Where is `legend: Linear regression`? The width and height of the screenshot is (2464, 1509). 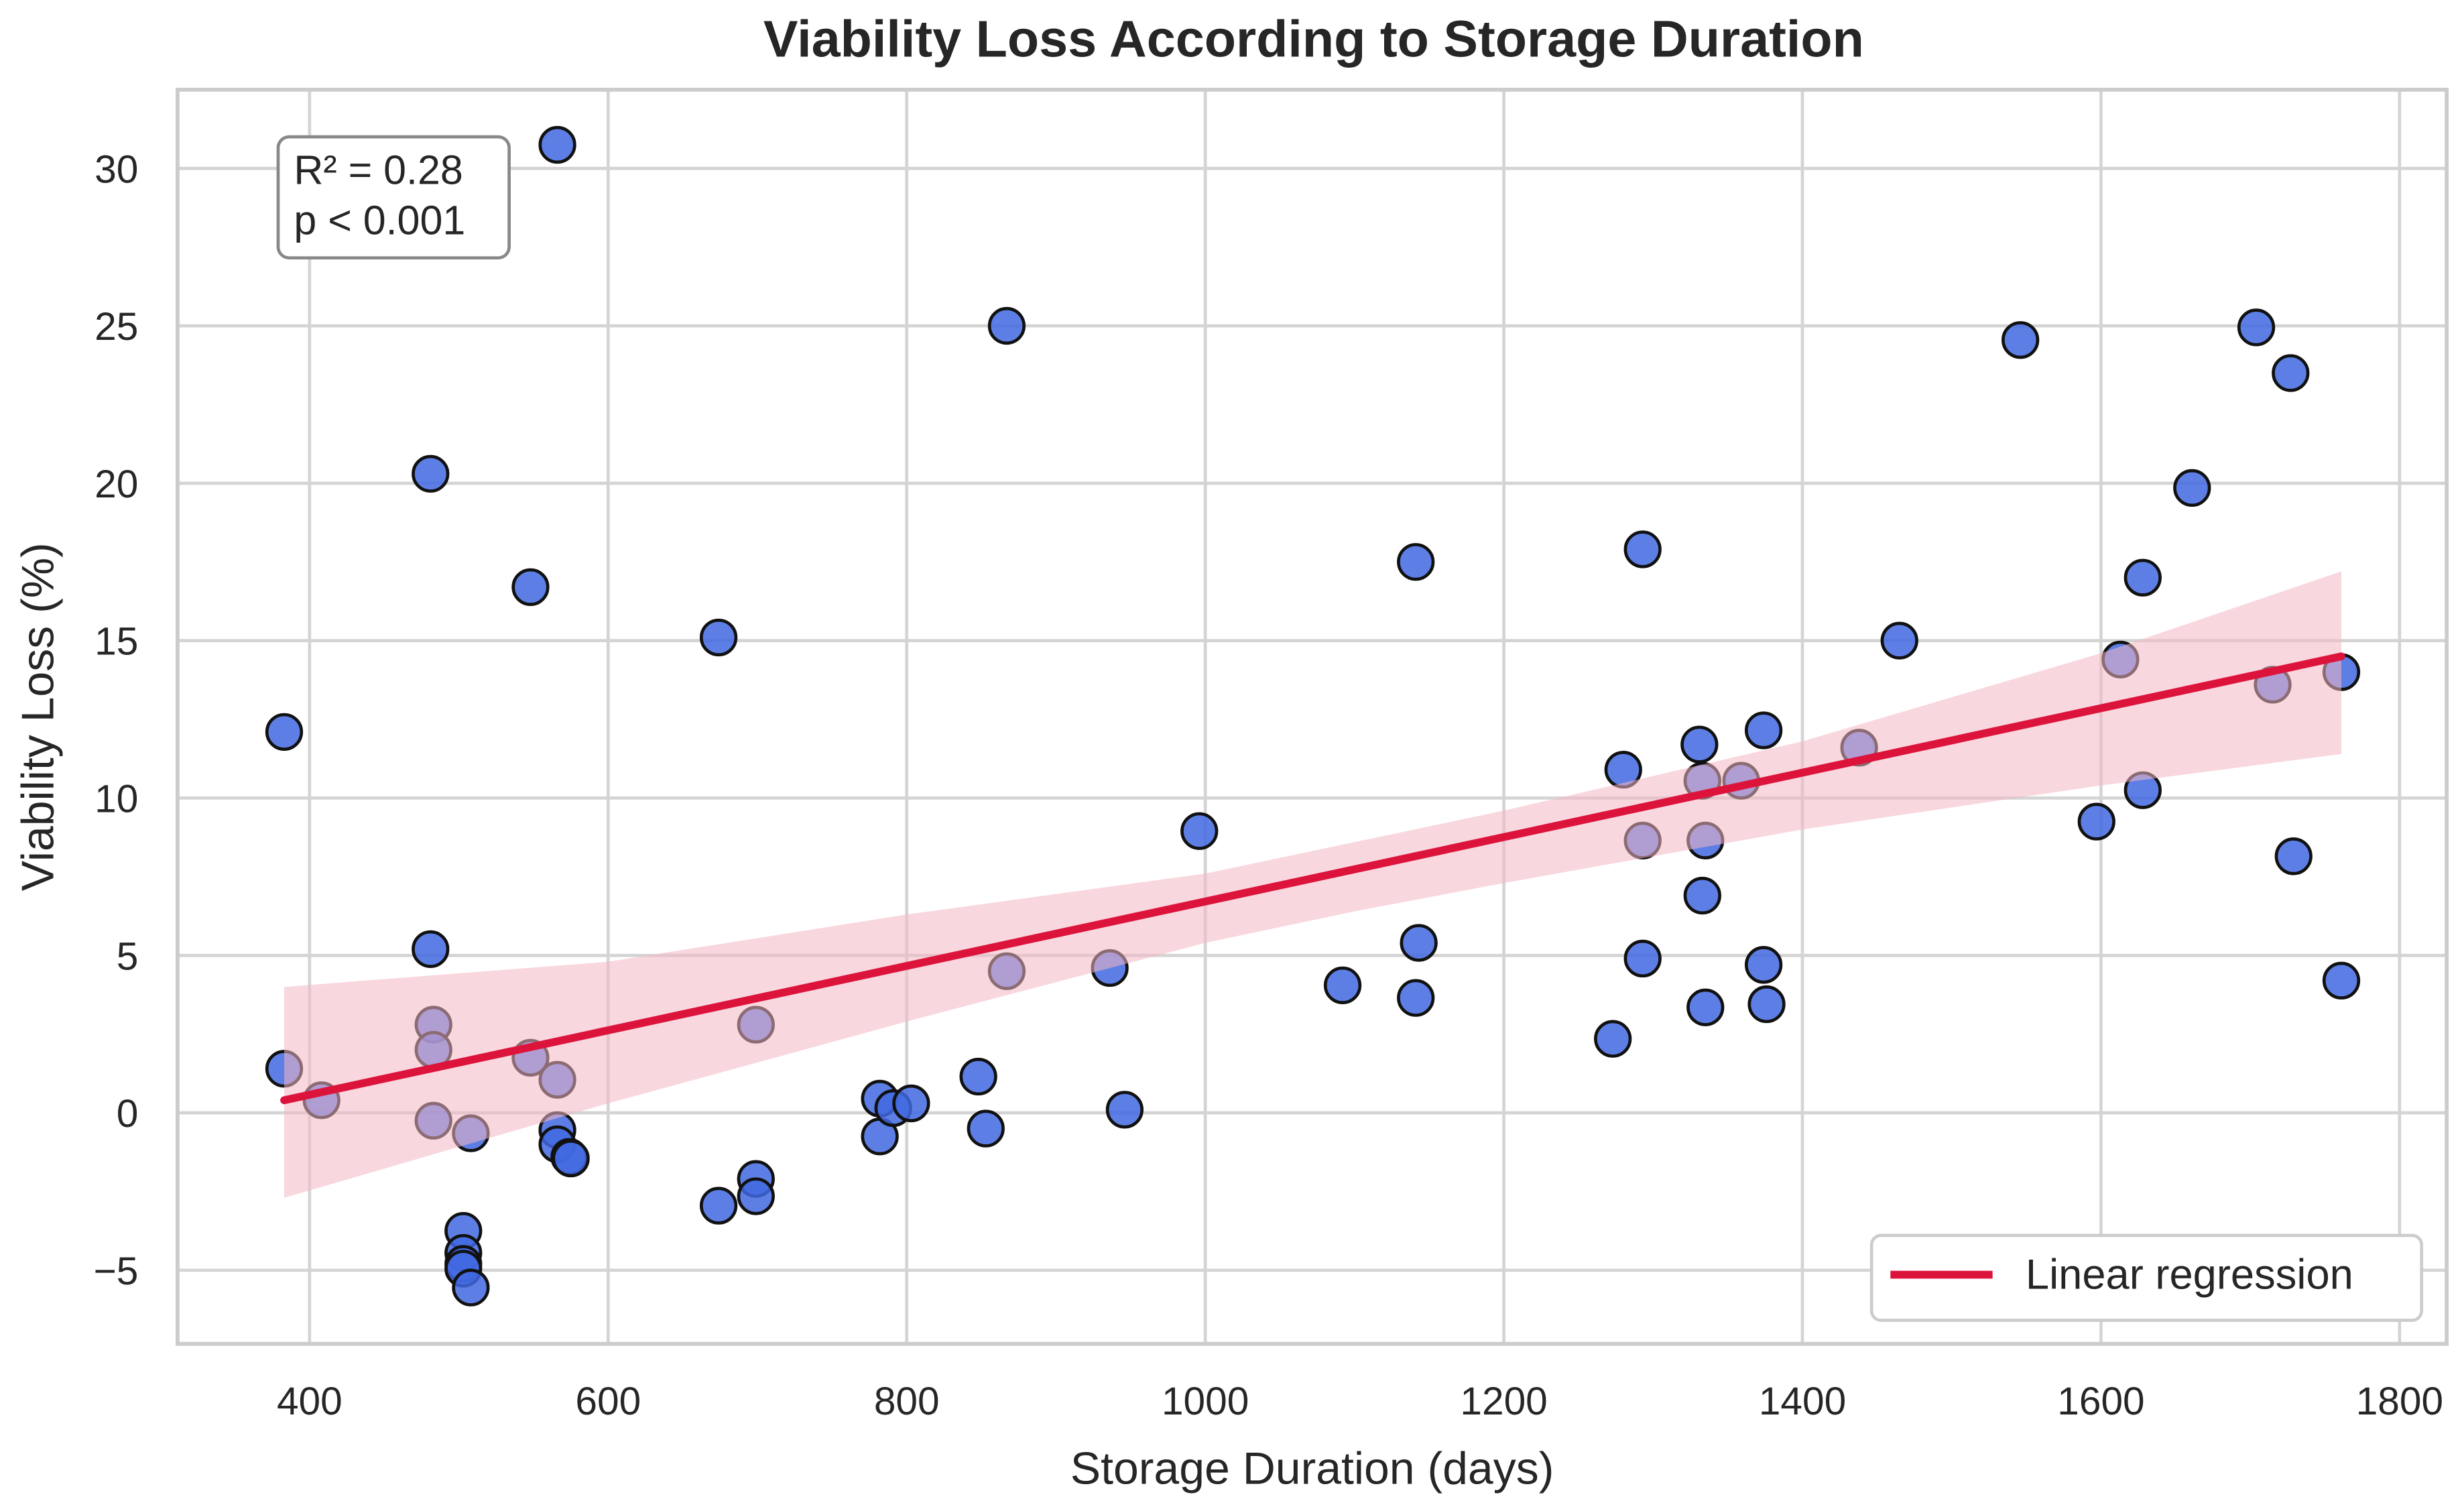
legend: Linear regression is located at coordinates (2146, 1277).